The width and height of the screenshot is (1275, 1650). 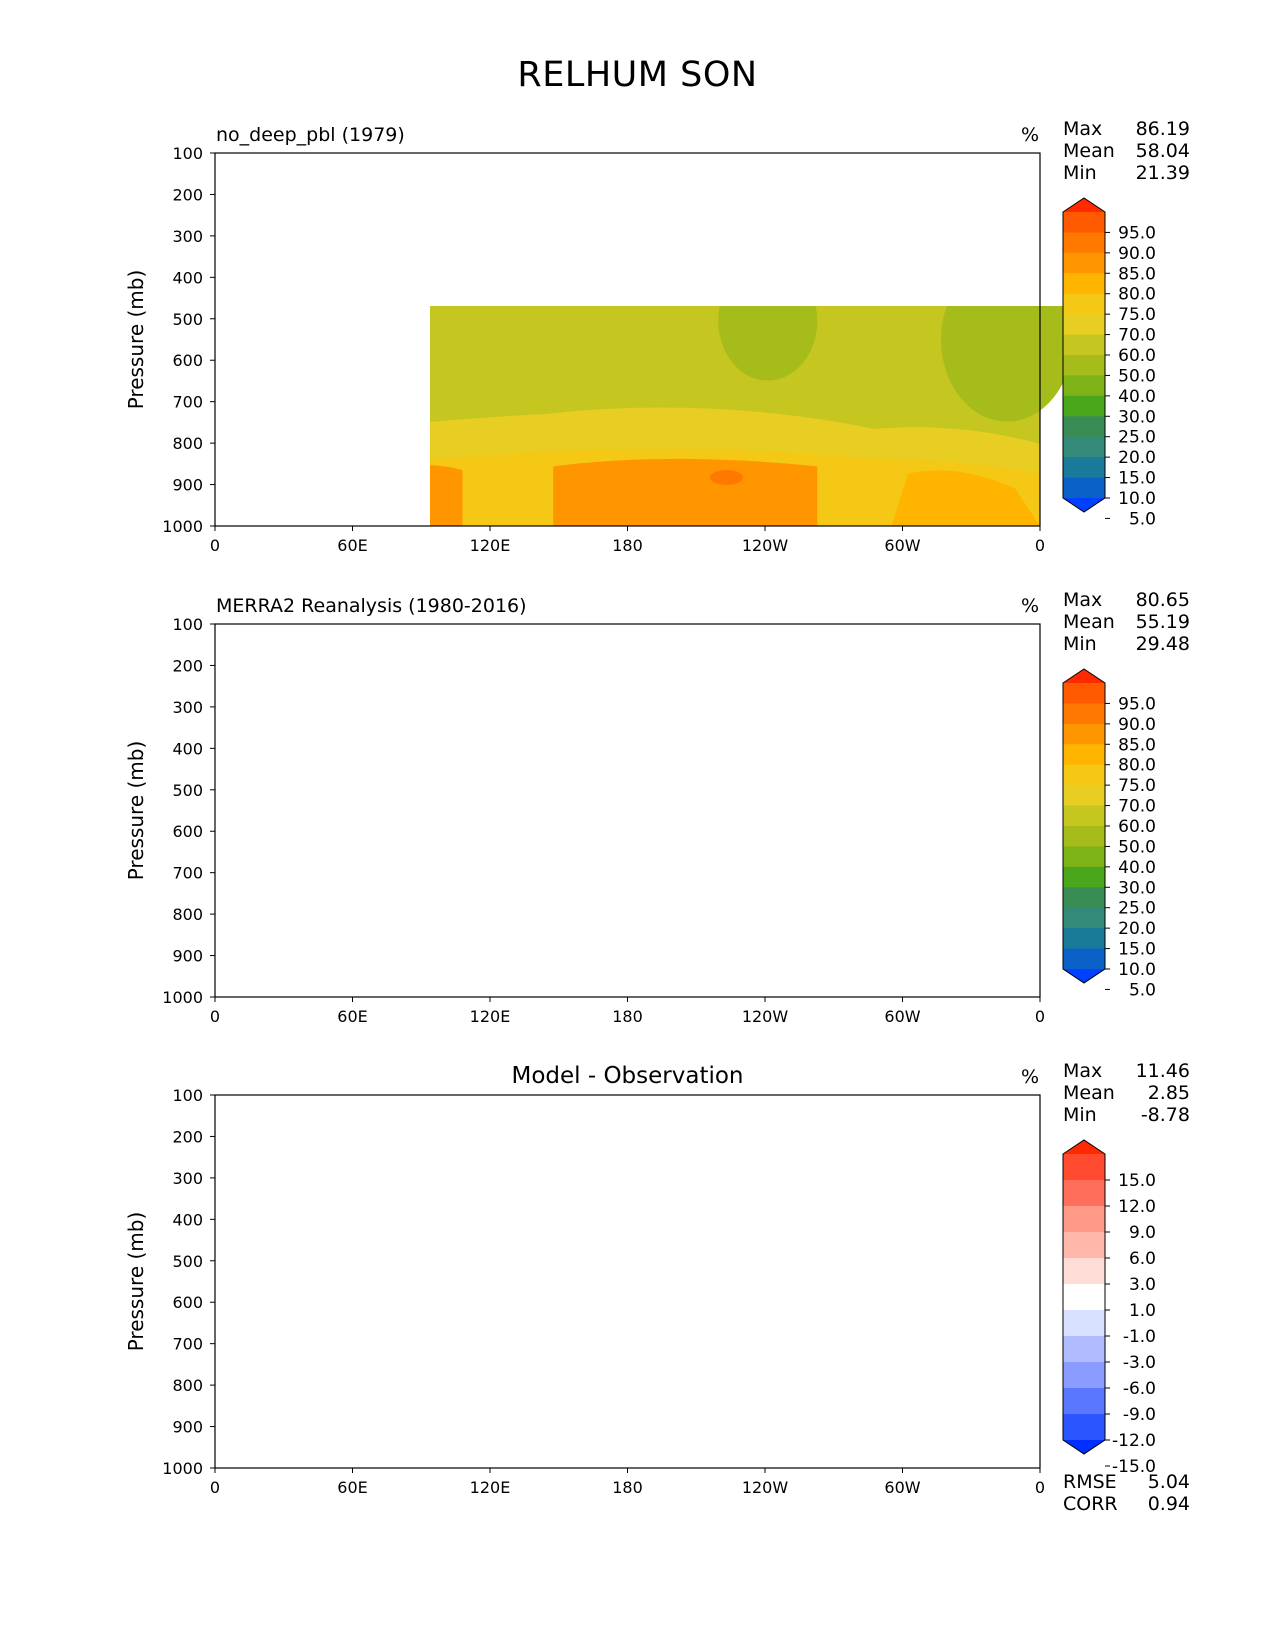 What do you see at coordinates (1137, 868) in the screenshot?
I see `colorbar-label-obs: 40.0` at bounding box center [1137, 868].